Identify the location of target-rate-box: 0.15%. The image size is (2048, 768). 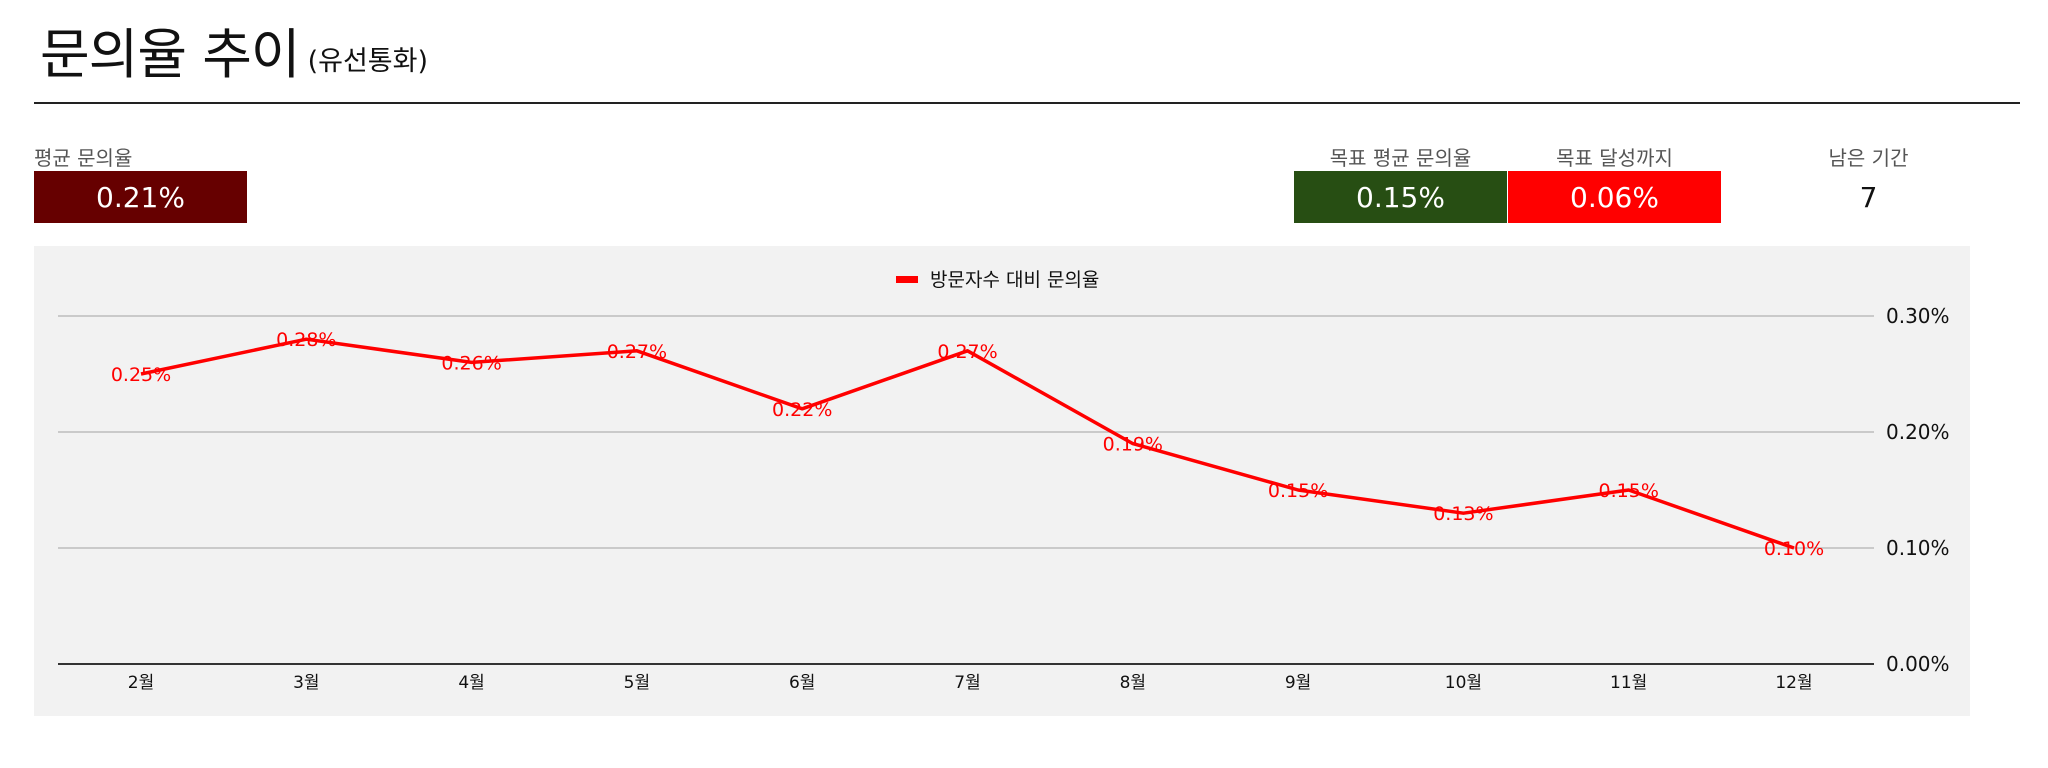
(1400, 197).